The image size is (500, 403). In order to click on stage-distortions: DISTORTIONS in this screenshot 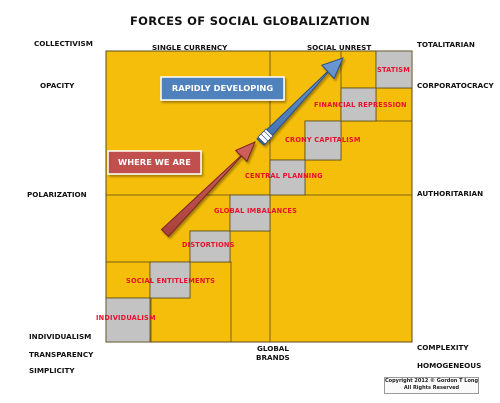, I will do `click(208, 245)`.